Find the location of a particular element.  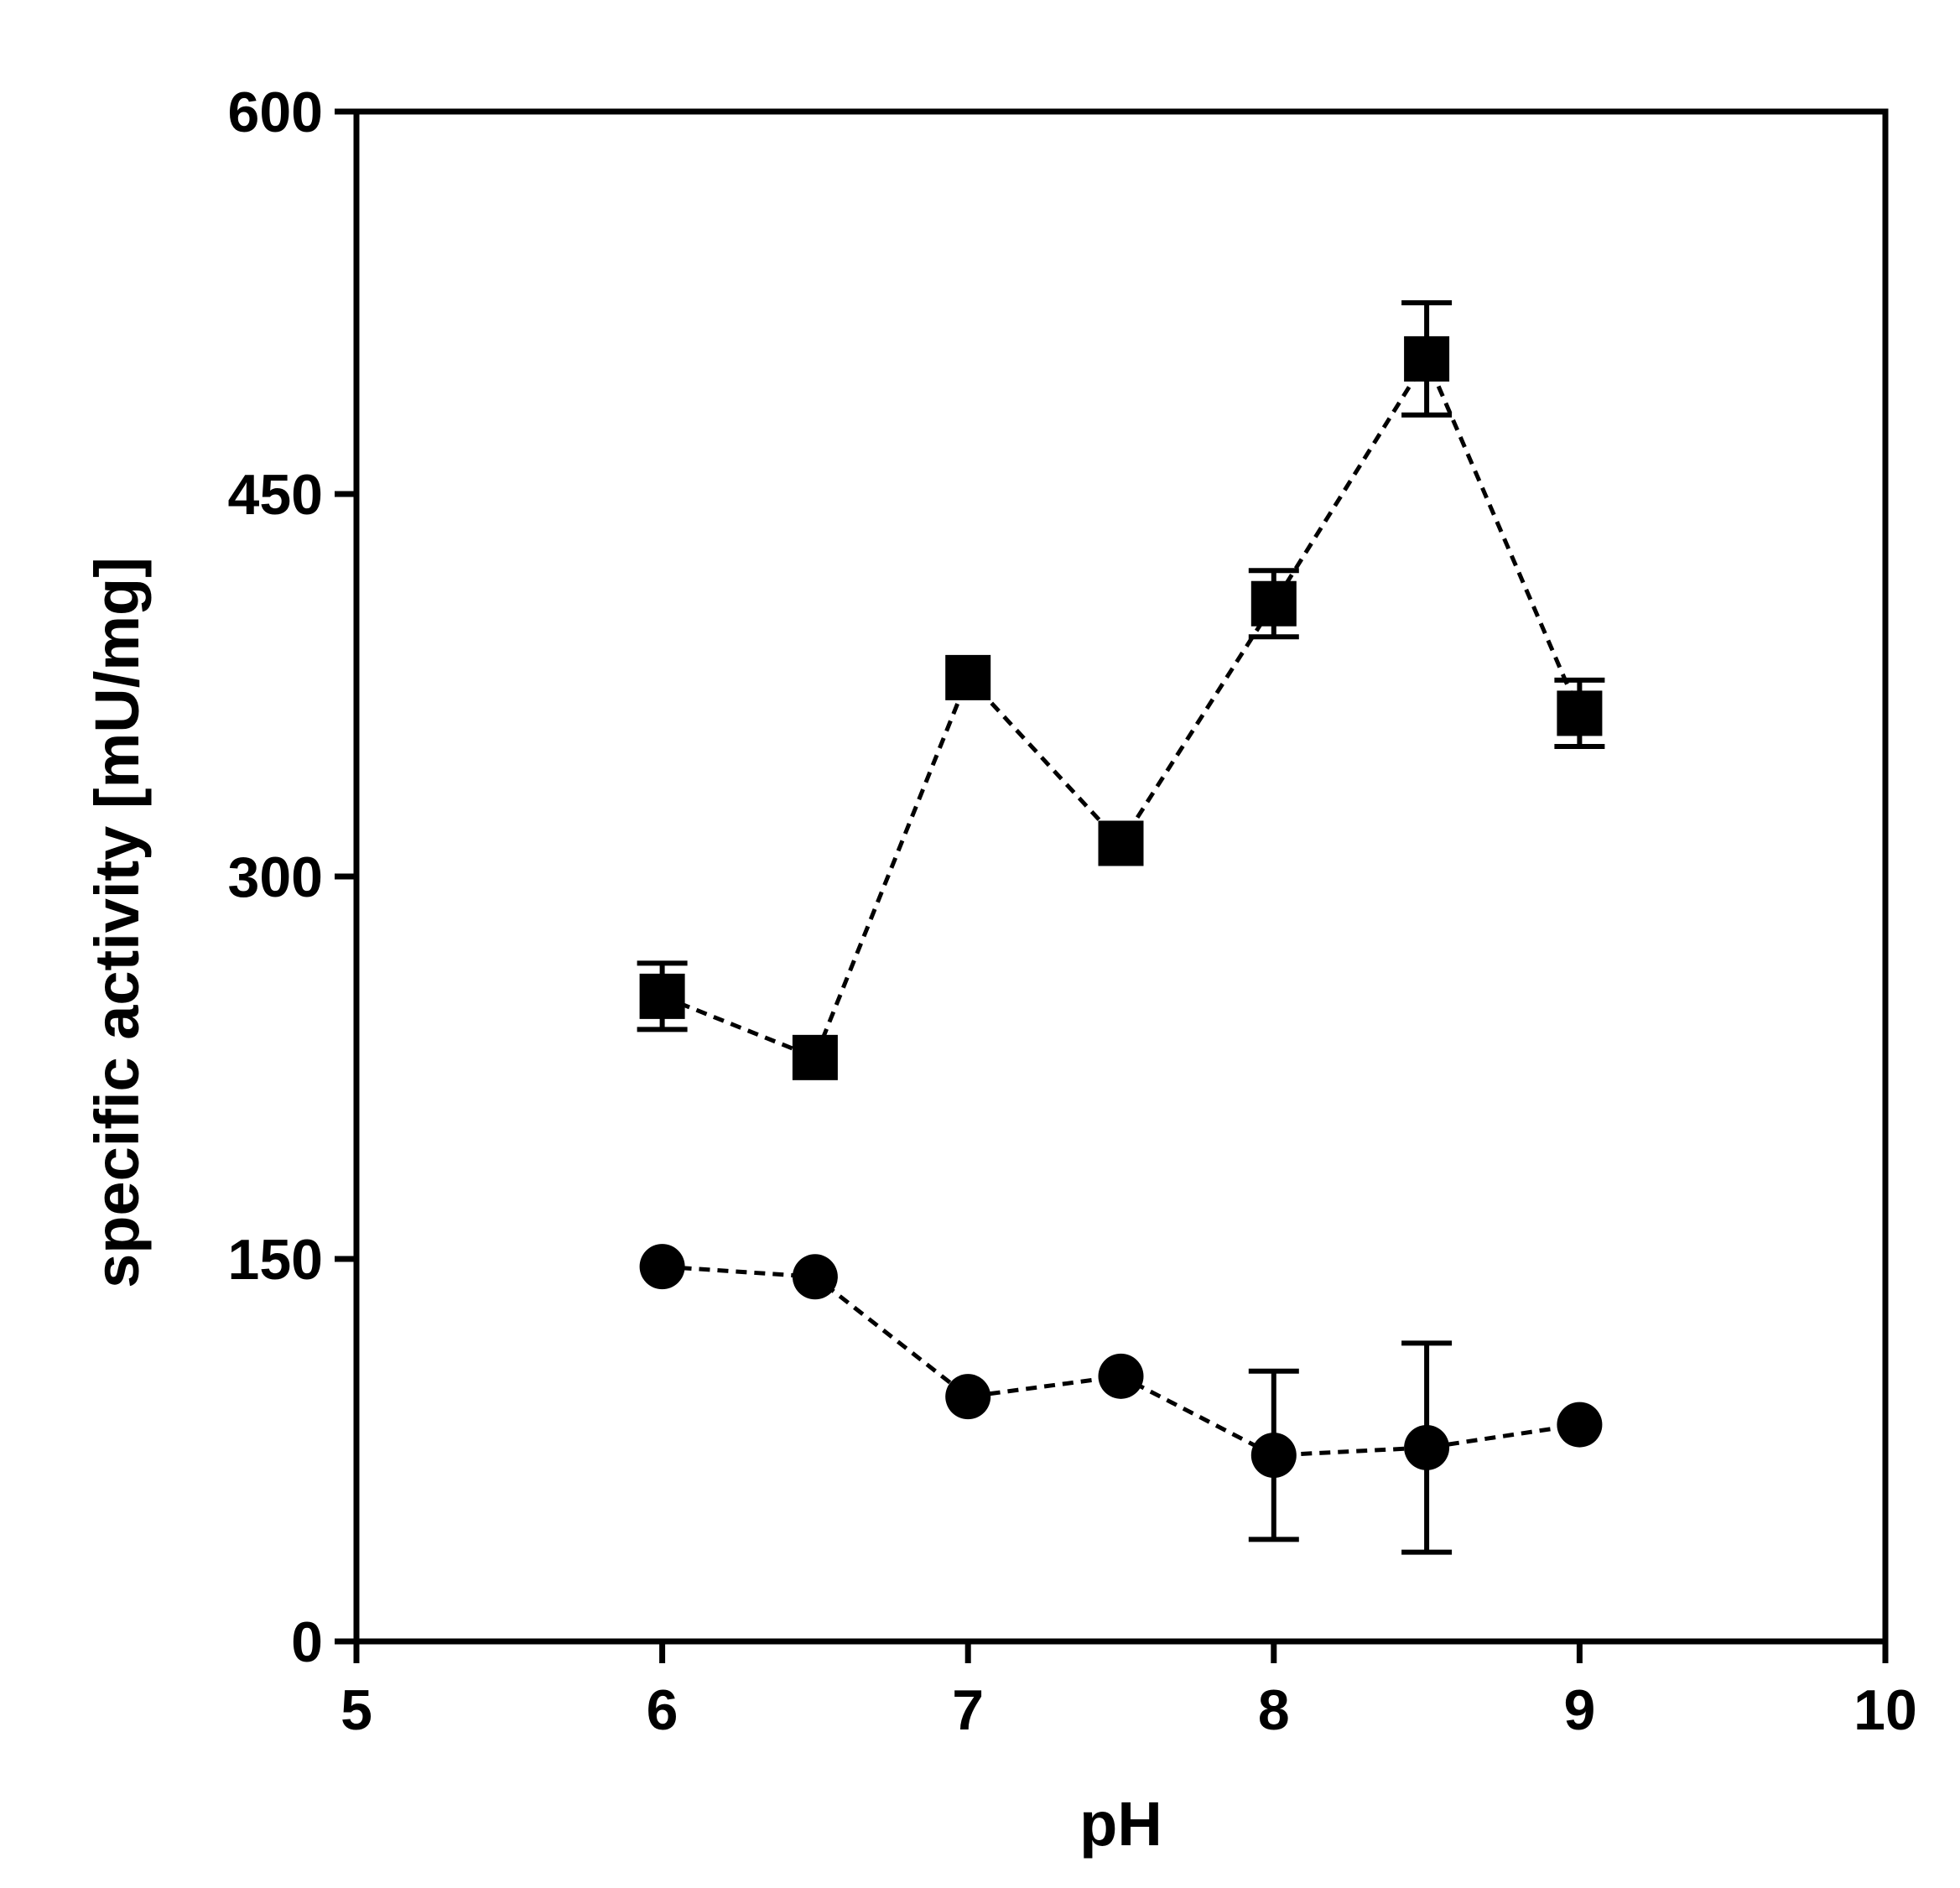

x-tick-label: 5 is located at coordinates (356, 1710).